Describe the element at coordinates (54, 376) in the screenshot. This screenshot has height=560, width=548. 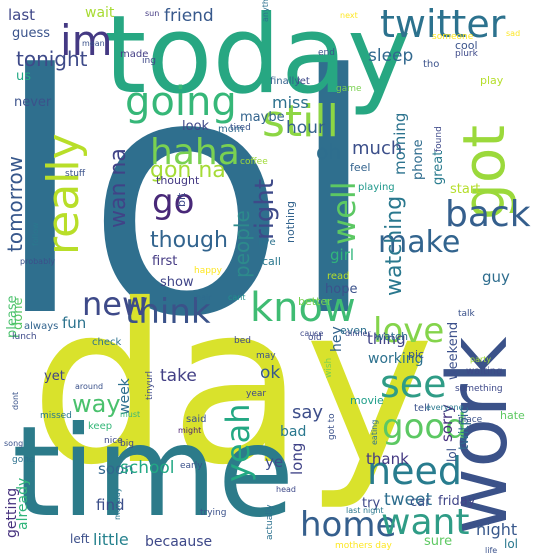
I see `word: yet` at that location.